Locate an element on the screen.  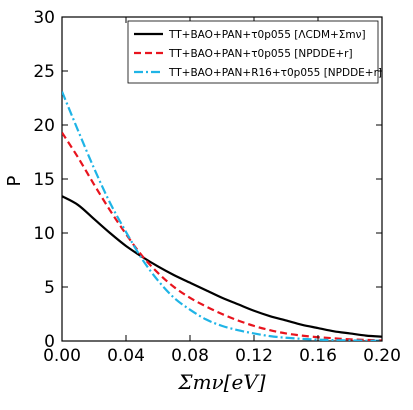
y-tick-label: 30 is located at coordinates (44, 18).